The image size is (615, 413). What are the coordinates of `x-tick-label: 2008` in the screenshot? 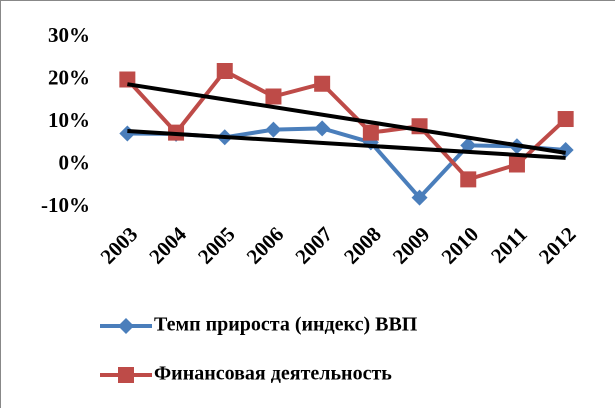 It's located at (362, 245).